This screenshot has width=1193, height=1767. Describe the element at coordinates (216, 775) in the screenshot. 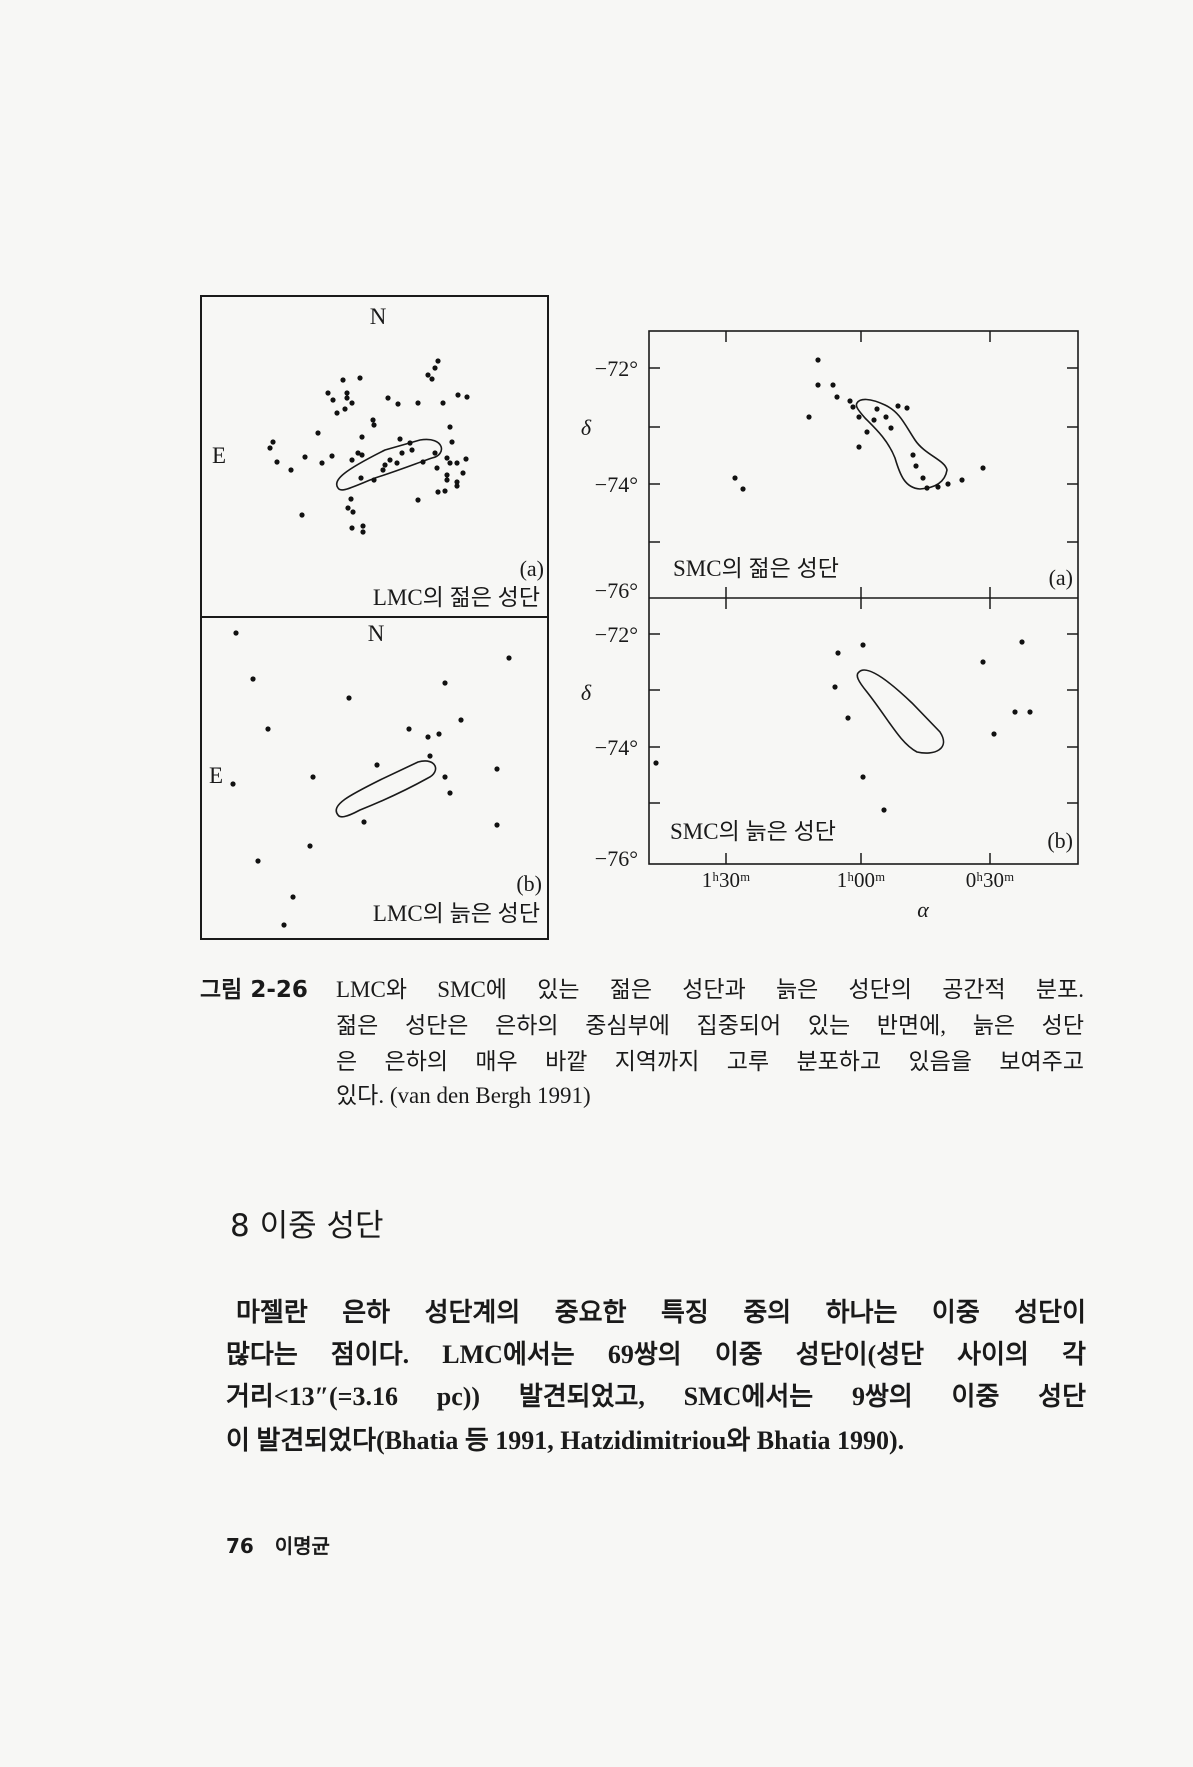

I see `lmc-b-east-label: E` at that location.